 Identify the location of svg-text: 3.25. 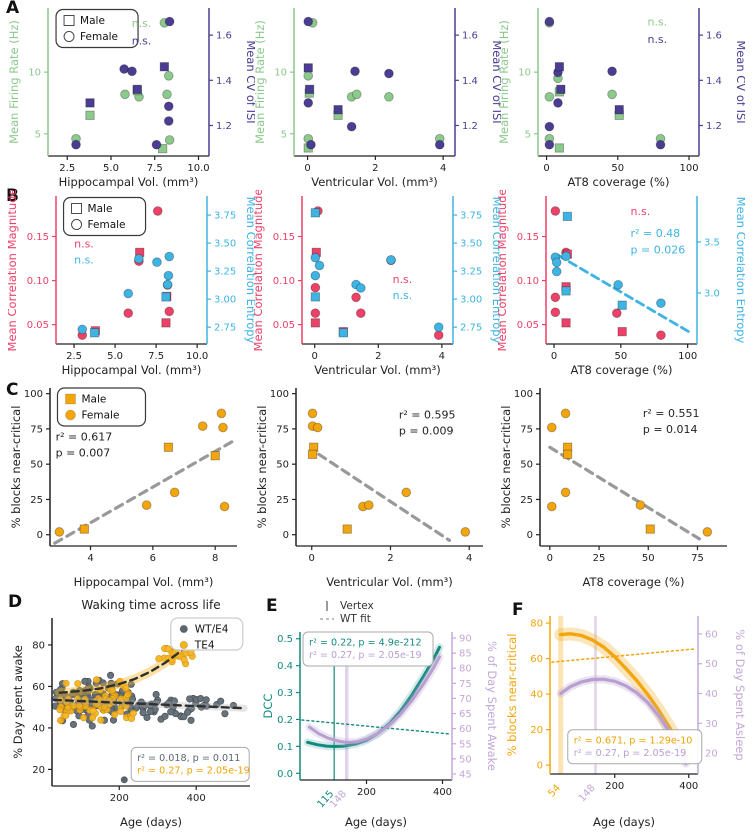
(471, 272).